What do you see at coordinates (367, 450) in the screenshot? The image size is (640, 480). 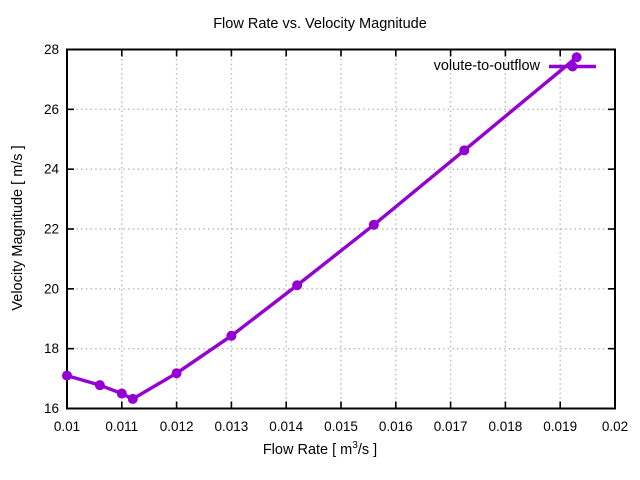 I see `x-axis-label-post: /s ]` at bounding box center [367, 450].